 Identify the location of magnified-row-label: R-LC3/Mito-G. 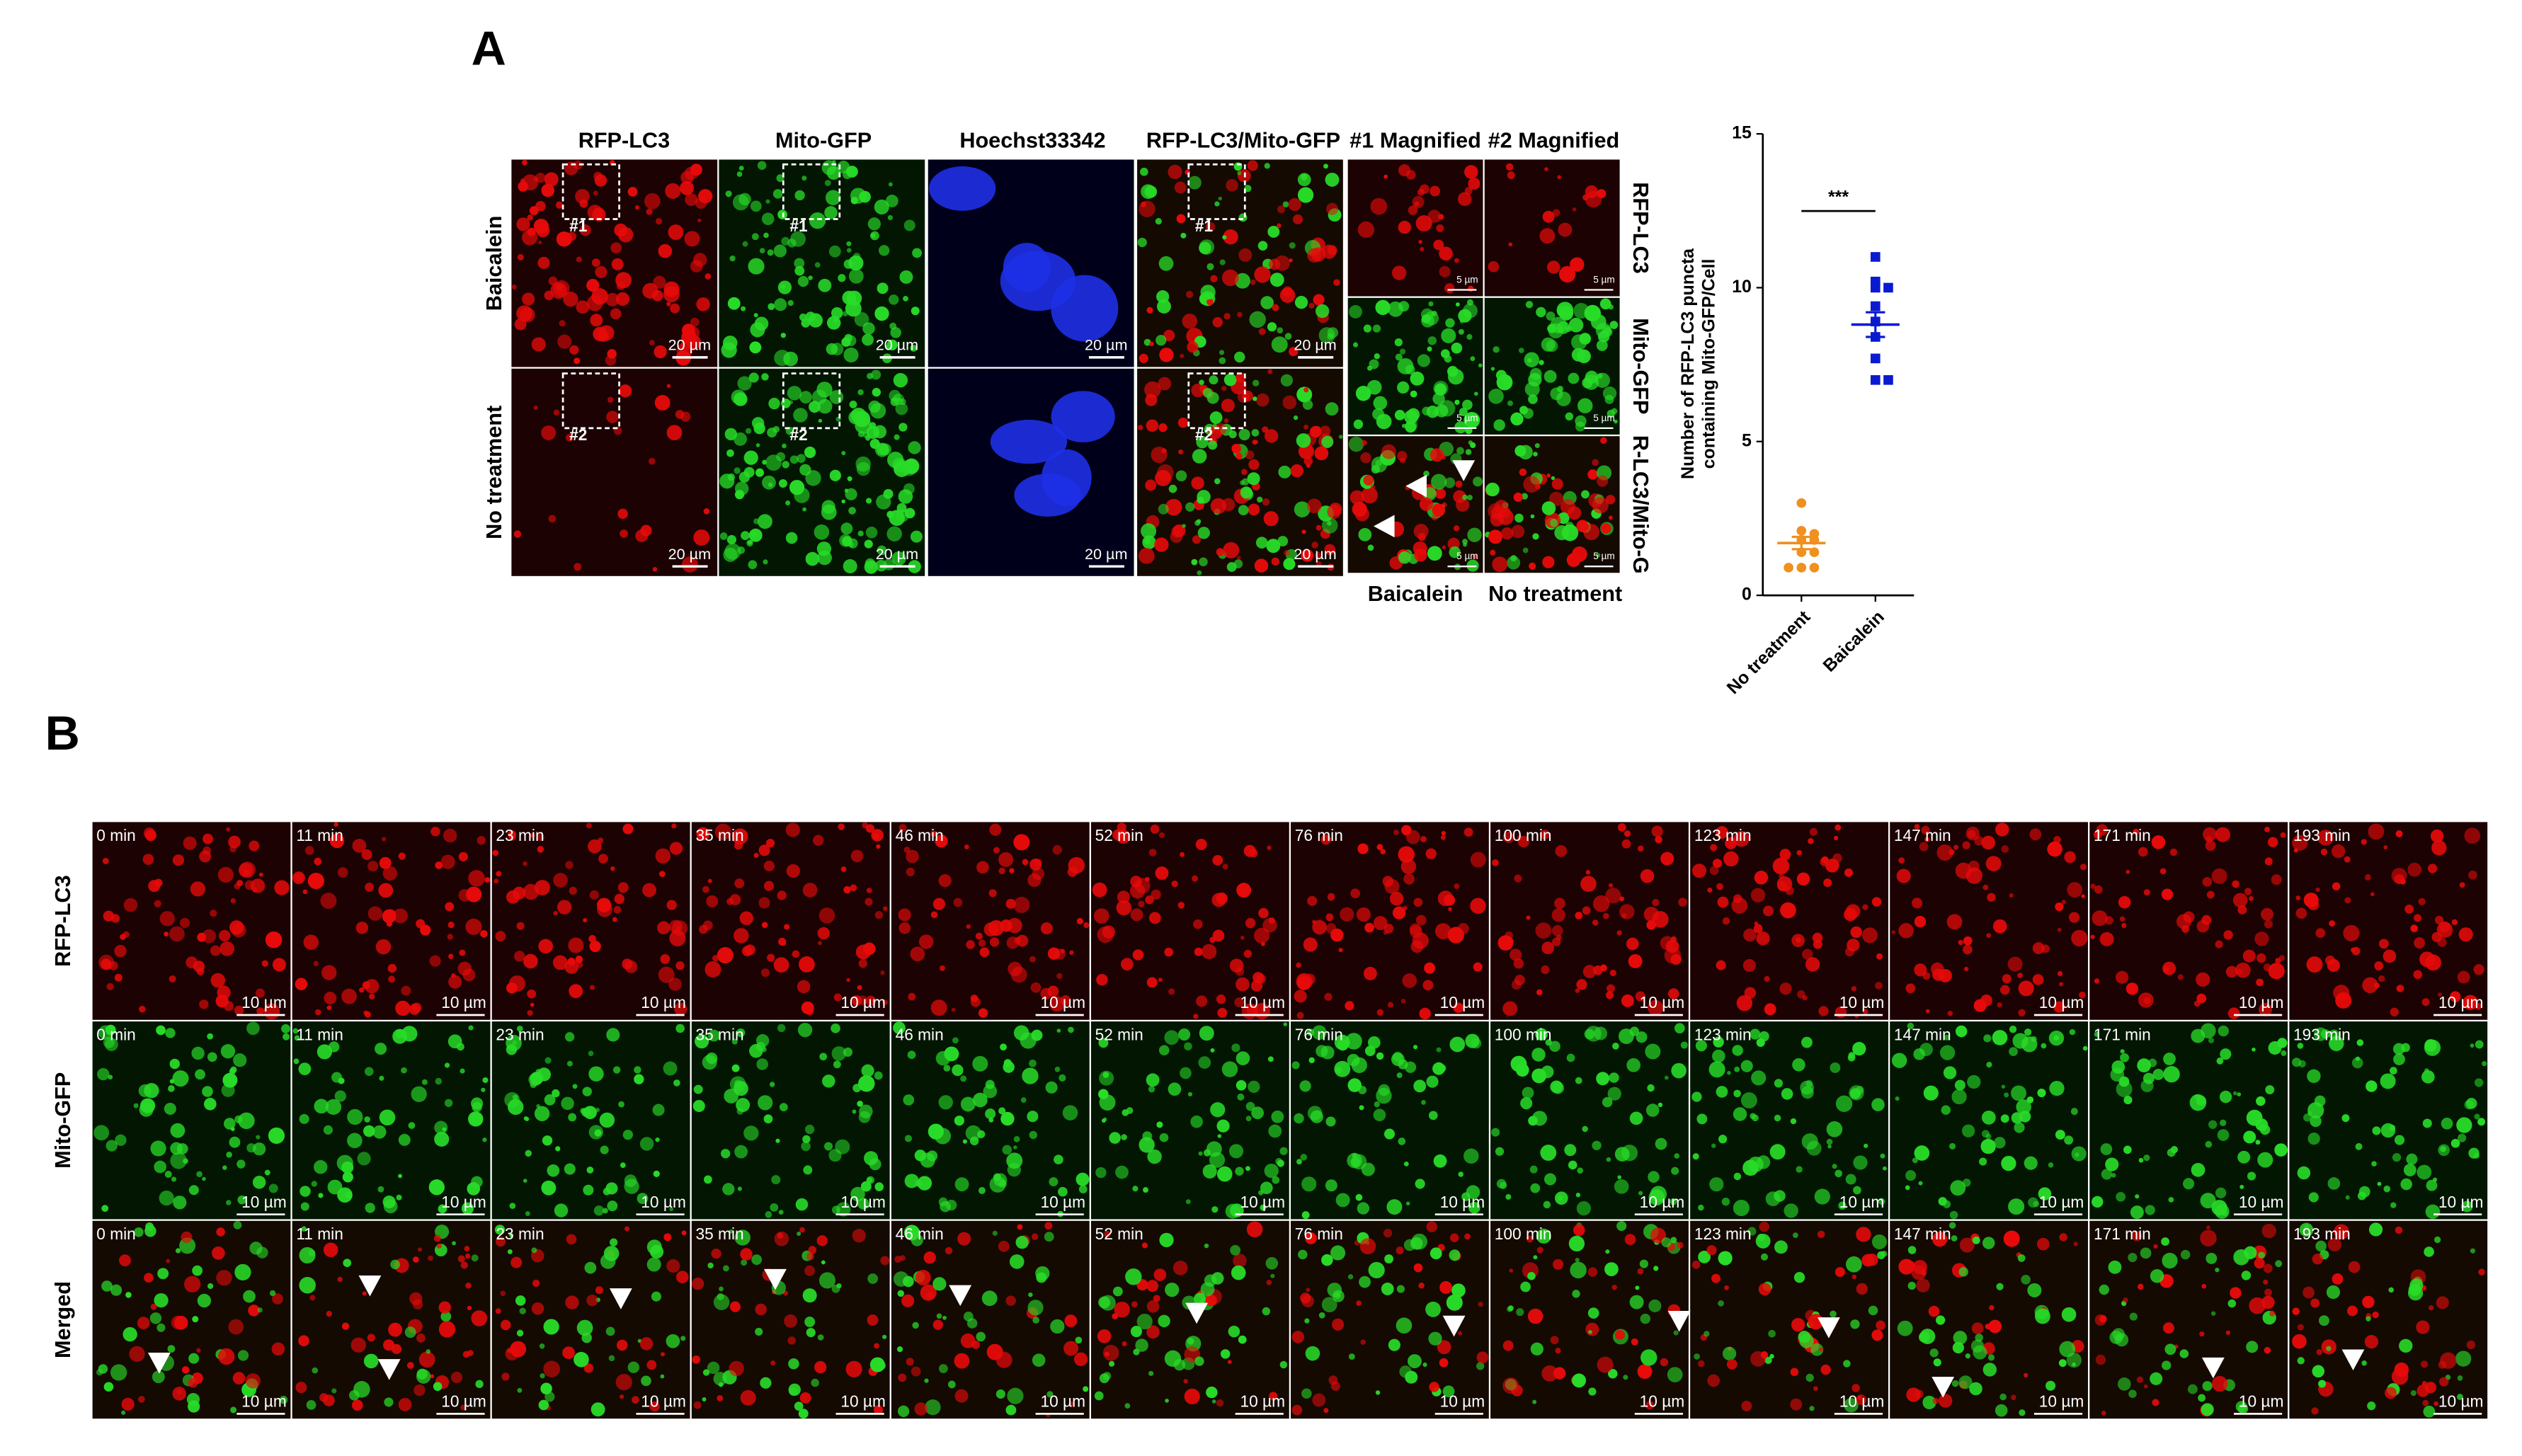
(1641, 505).